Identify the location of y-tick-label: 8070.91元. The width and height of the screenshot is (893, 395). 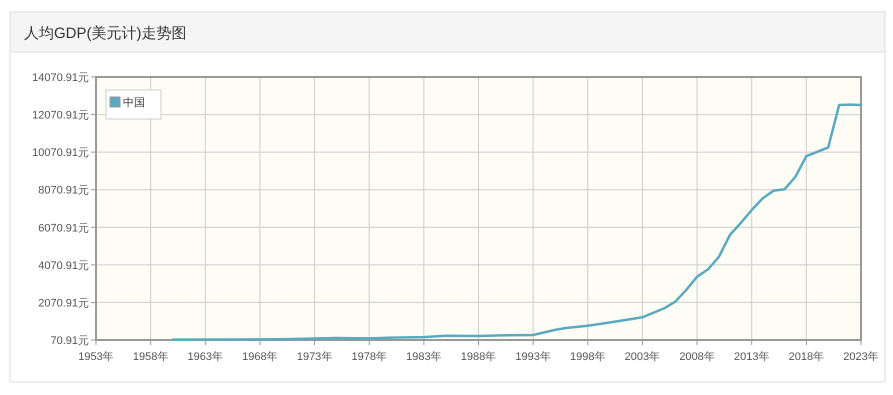
(63, 190).